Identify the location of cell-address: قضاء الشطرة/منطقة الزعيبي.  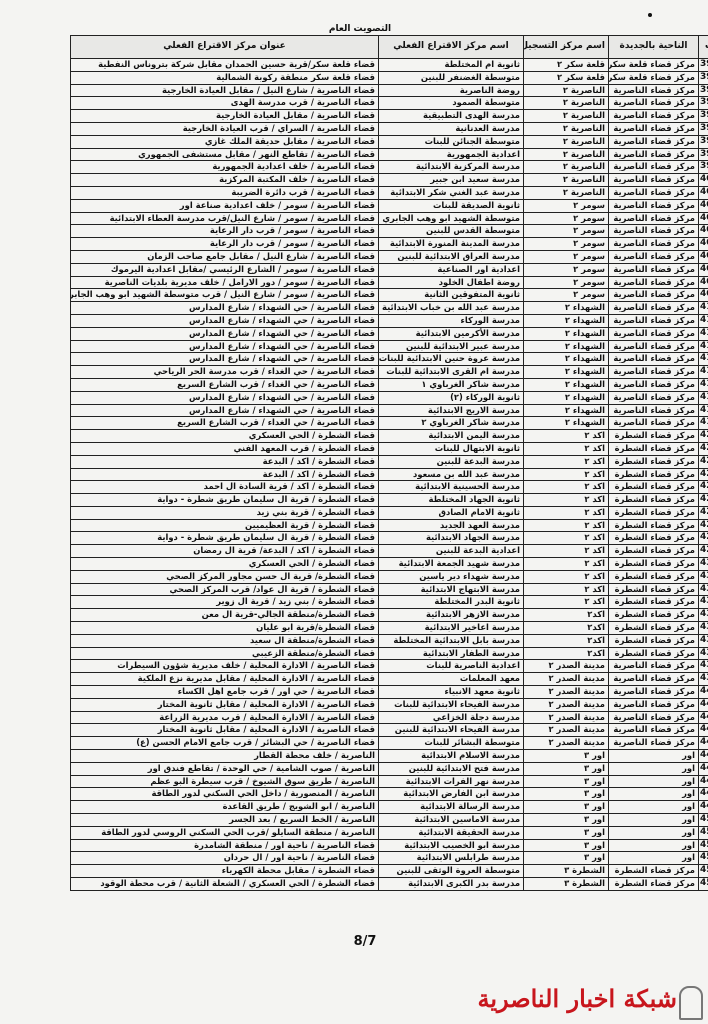
(224, 653).